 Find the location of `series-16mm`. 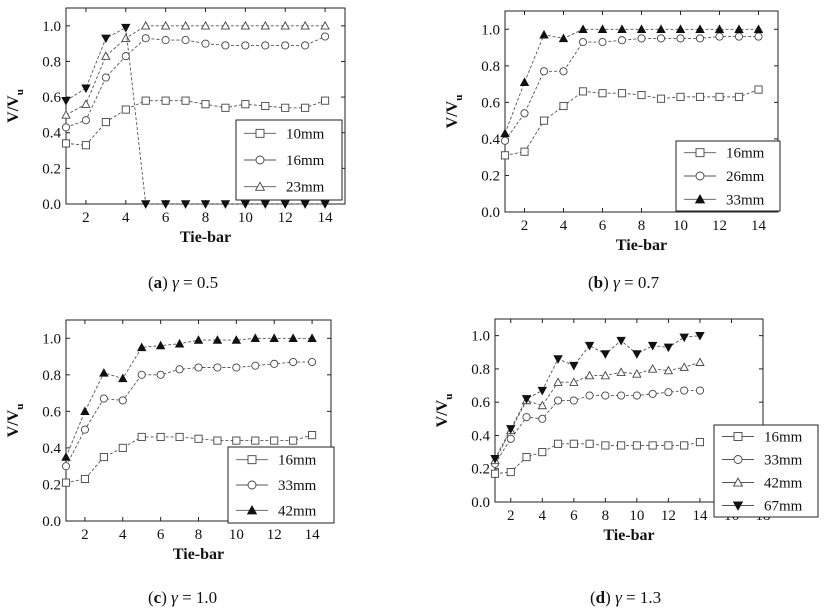

series-16mm is located at coordinates (597, 458).